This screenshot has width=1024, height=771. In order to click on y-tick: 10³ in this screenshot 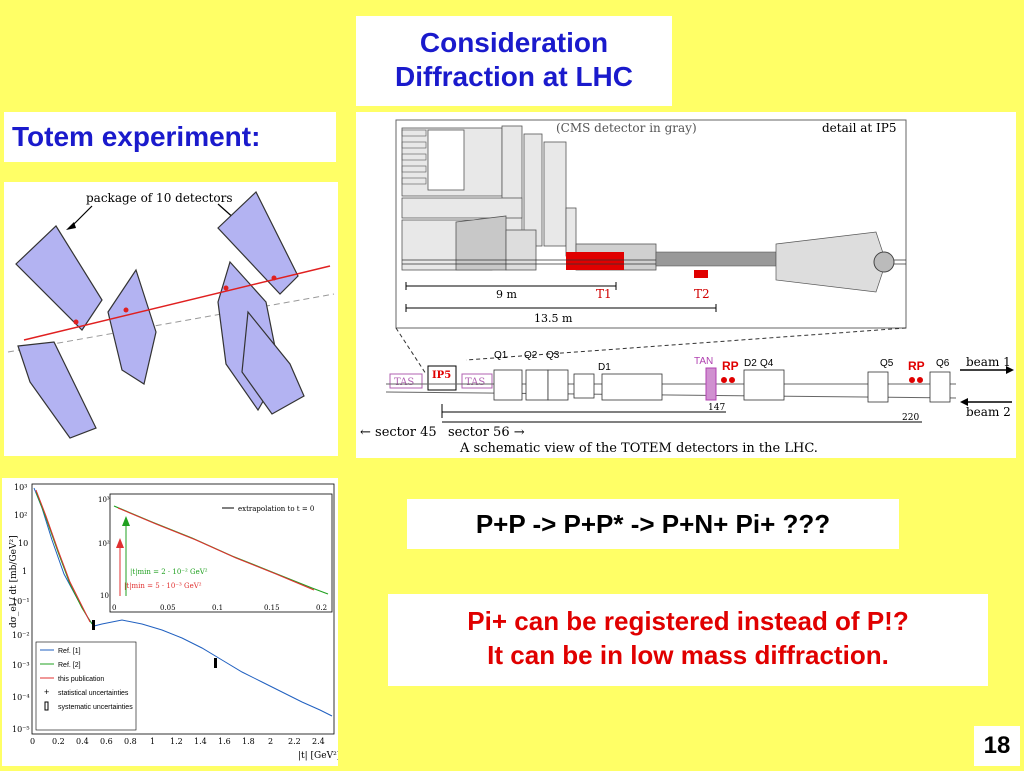, I will do `click(20, 487)`.